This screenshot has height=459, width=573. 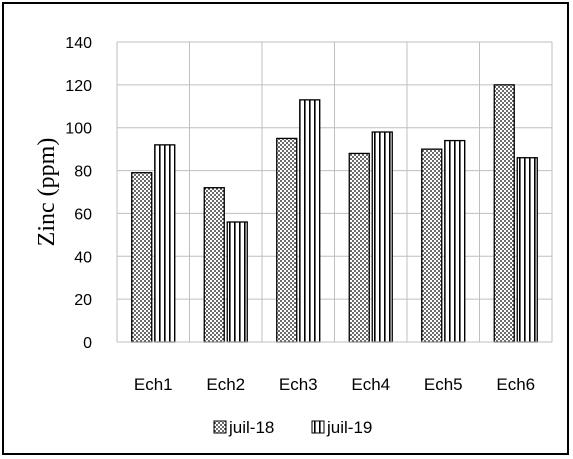 What do you see at coordinates (237, 282) in the screenshot?
I see `bar-juil-19-Ech2` at bounding box center [237, 282].